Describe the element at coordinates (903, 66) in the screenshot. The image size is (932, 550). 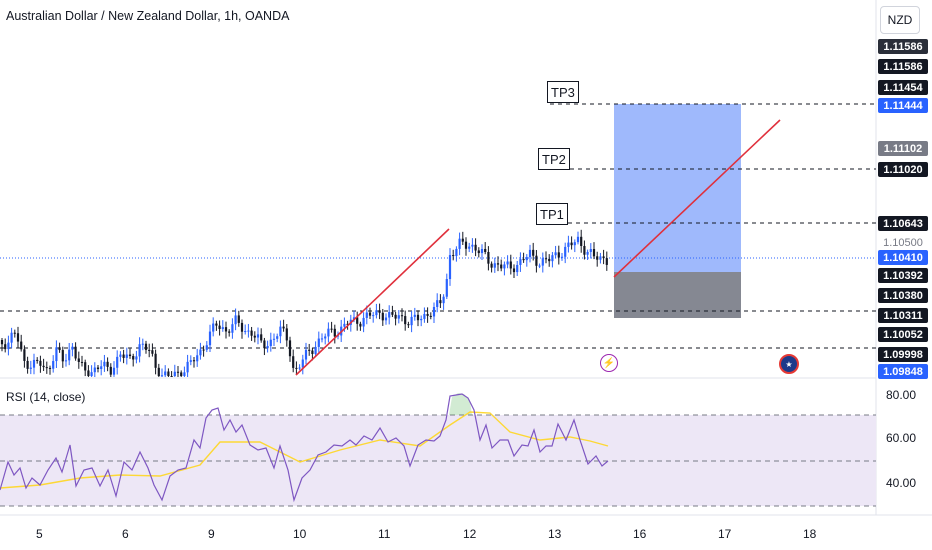
I see `price-axis-label: 1.11586` at that location.